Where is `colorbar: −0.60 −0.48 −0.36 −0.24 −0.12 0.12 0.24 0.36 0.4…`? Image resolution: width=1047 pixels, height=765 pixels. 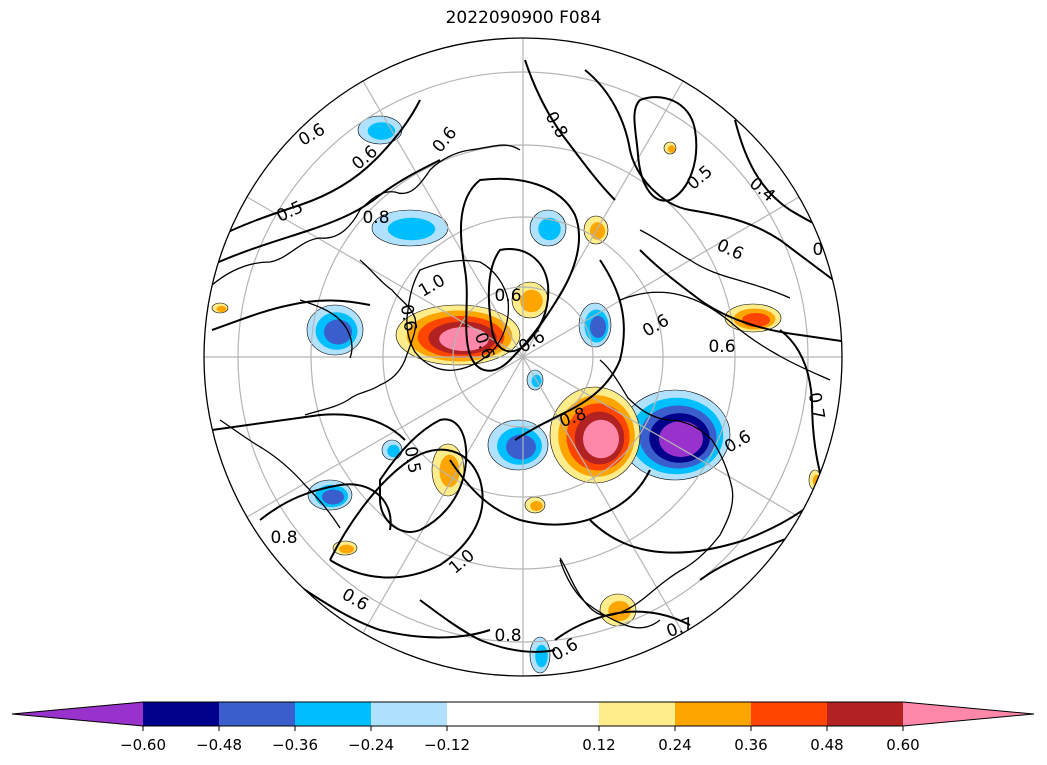
colorbar: −0.60 −0.48 −0.36 −0.24 −0.12 0.12 0.24 0.36 0.4… is located at coordinates (523, 727).